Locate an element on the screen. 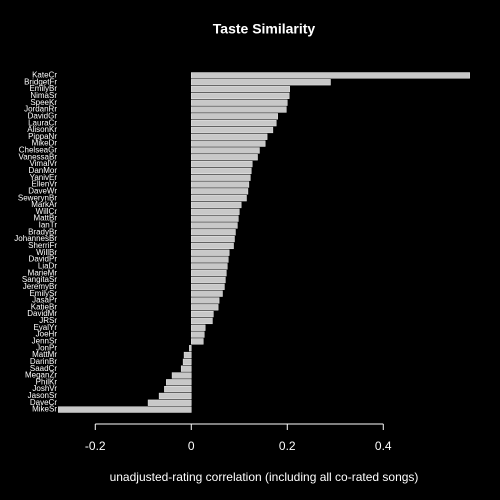  y-tick-label: BridgetFr is located at coordinates (40, 81).